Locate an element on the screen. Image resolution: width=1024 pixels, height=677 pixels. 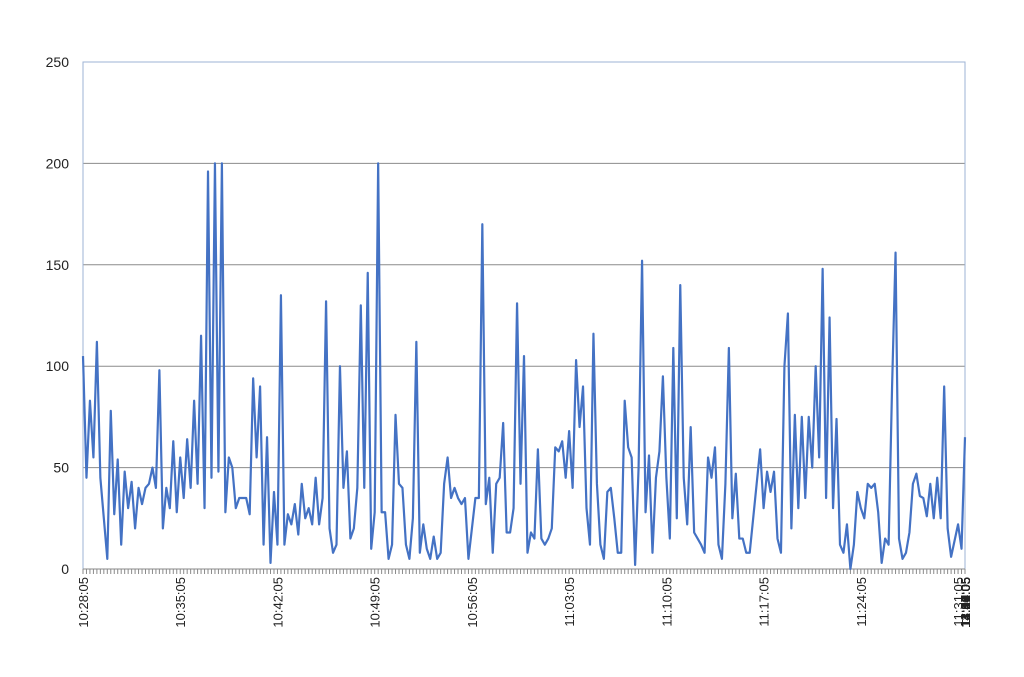
x-tick-label: 13:58:05 is located at coordinates (965, 602).